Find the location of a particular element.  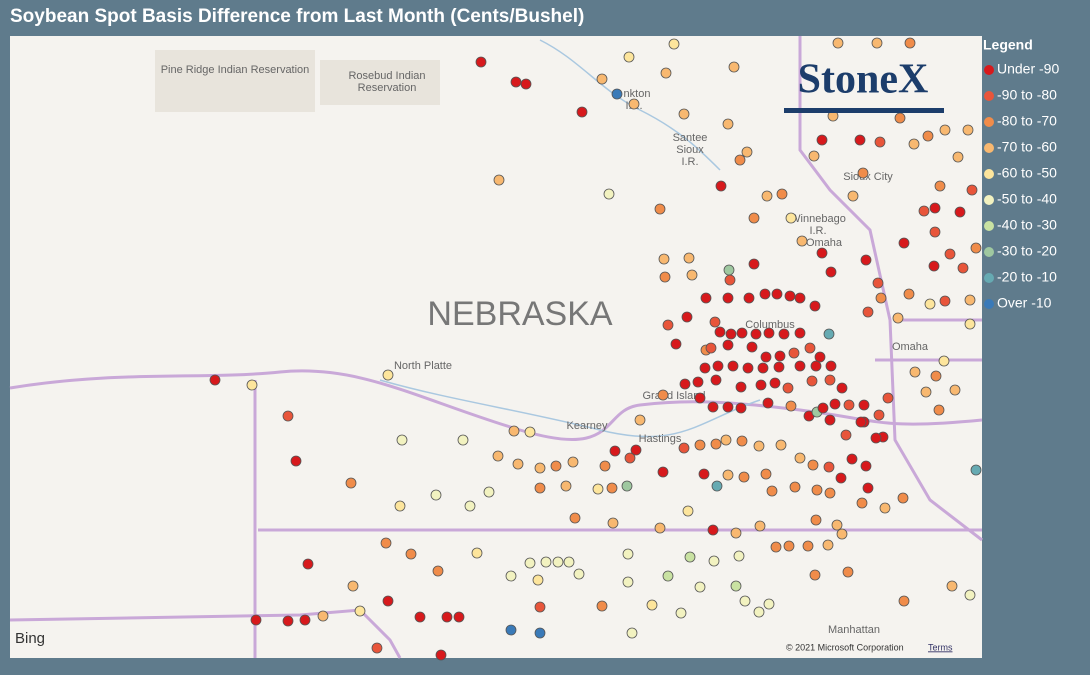

legend-label: -40 to -30 is located at coordinates (1027, 225).